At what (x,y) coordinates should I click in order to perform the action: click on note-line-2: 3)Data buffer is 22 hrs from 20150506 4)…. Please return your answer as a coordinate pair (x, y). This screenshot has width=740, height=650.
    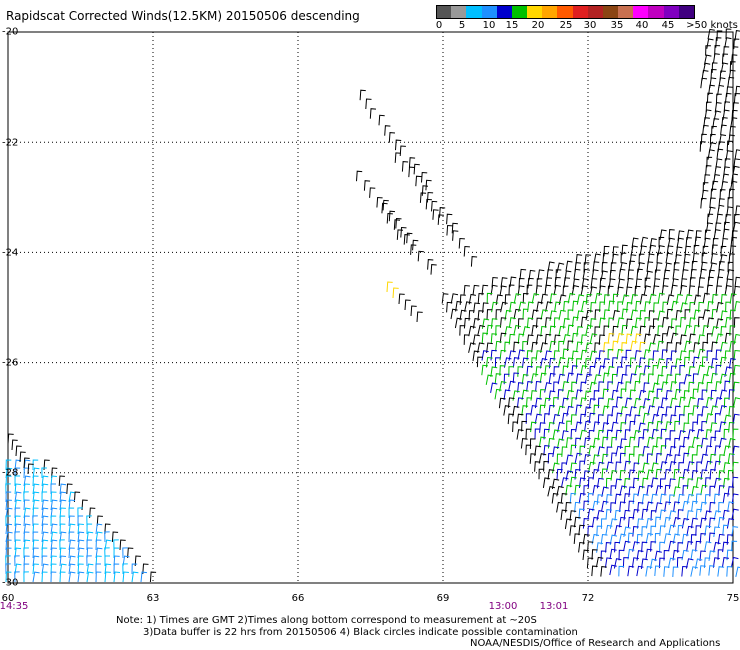
    Looking at the image, I should click on (360, 632).